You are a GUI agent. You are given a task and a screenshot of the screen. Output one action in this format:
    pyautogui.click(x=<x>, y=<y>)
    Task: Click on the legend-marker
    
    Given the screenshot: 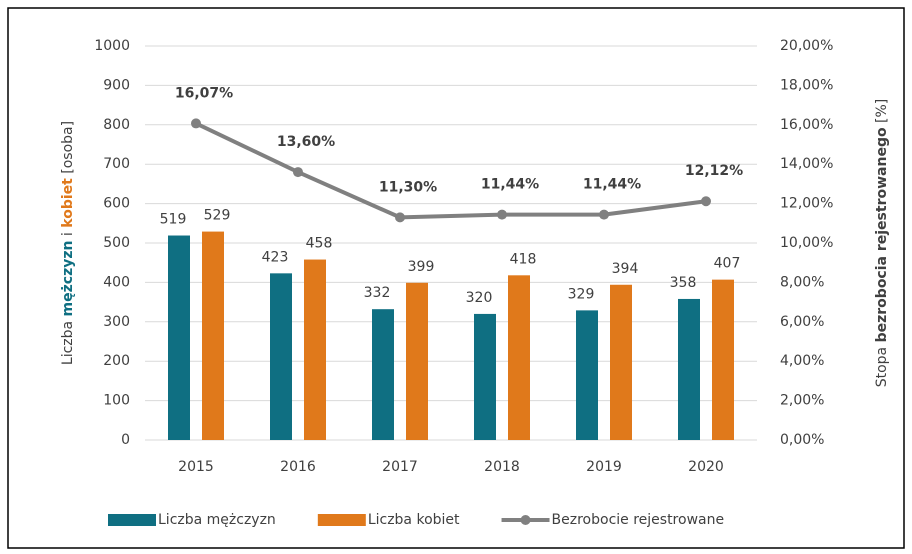 What is the action you would take?
    pyautogui.click(x=525, y=520)
    